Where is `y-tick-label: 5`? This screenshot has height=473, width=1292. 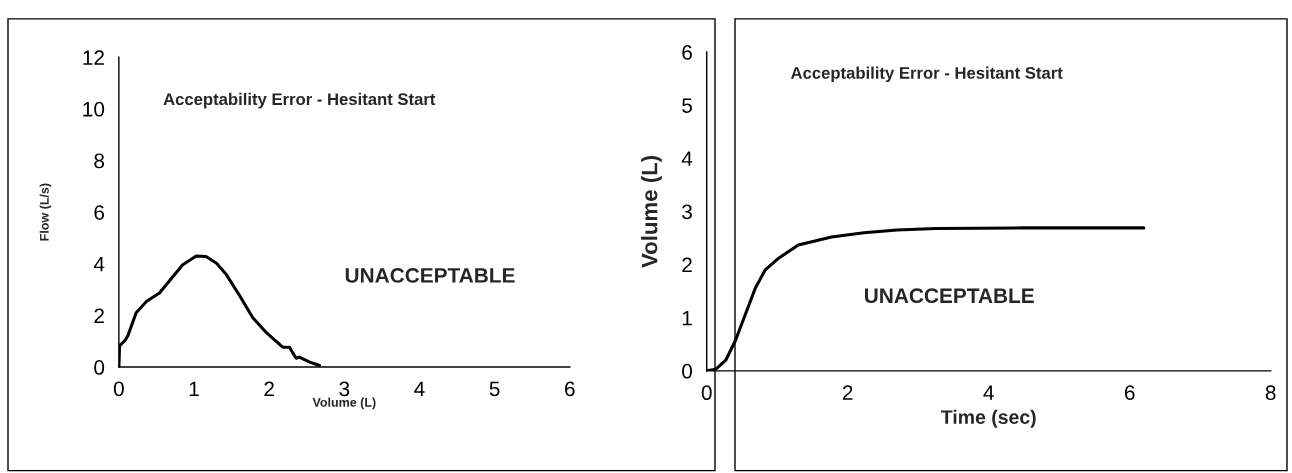
y-tick-label: 5 is located at coordinates (687, 105).